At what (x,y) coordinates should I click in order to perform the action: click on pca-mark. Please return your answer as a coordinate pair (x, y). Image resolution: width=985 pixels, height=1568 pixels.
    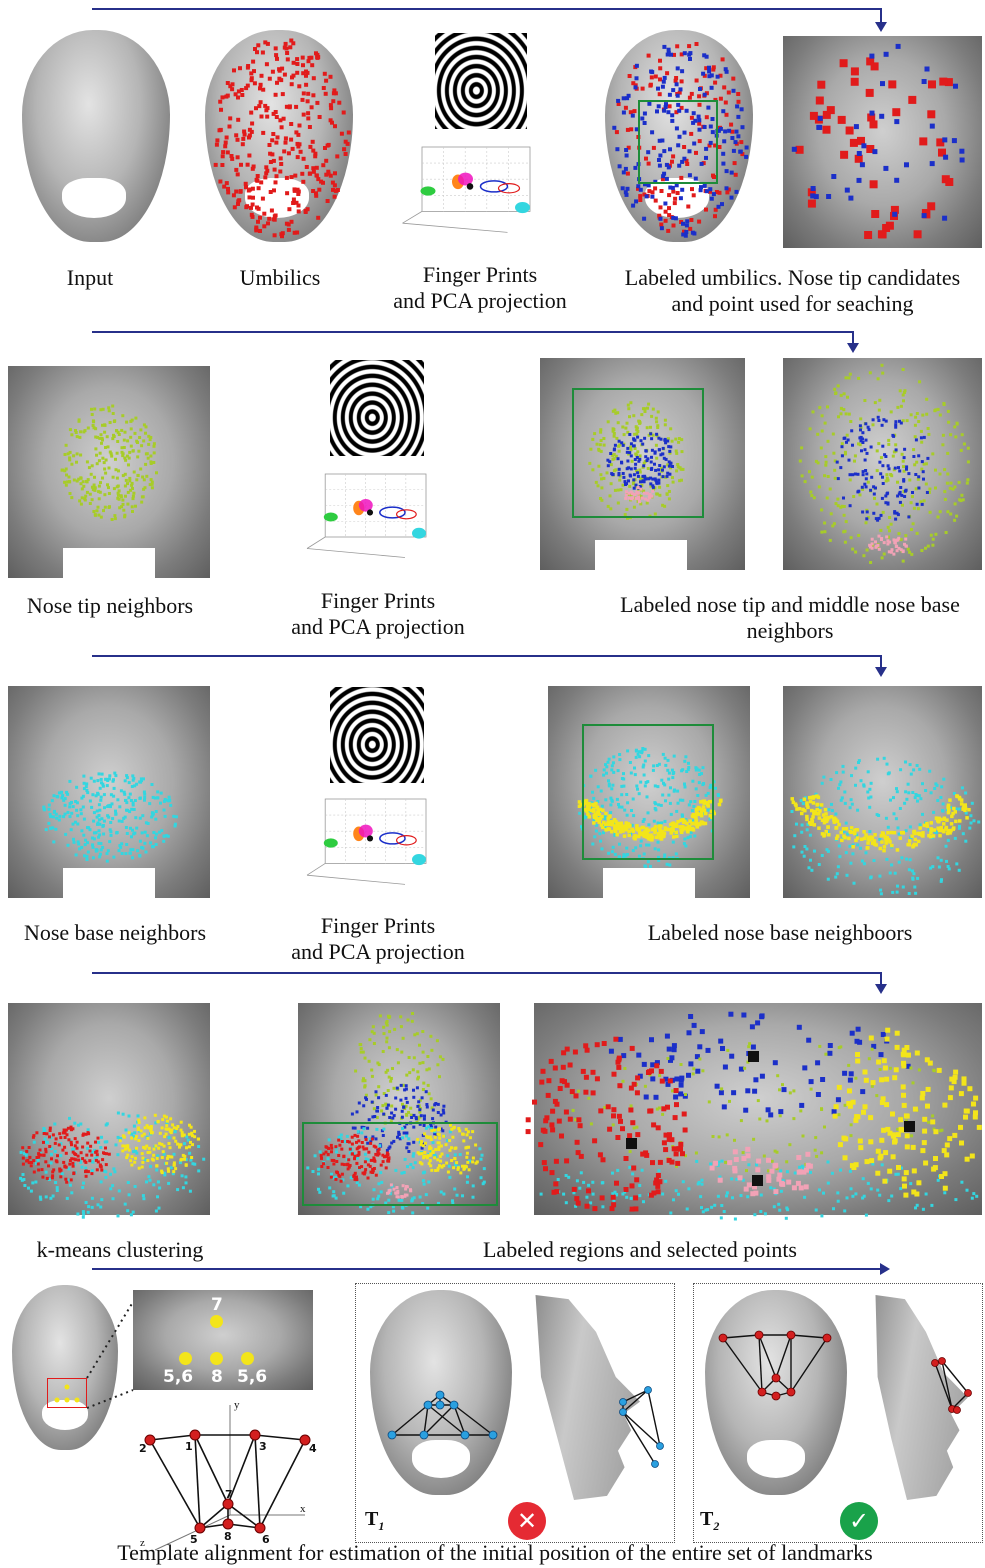
    Looking at the image, I should click on (370, 512).